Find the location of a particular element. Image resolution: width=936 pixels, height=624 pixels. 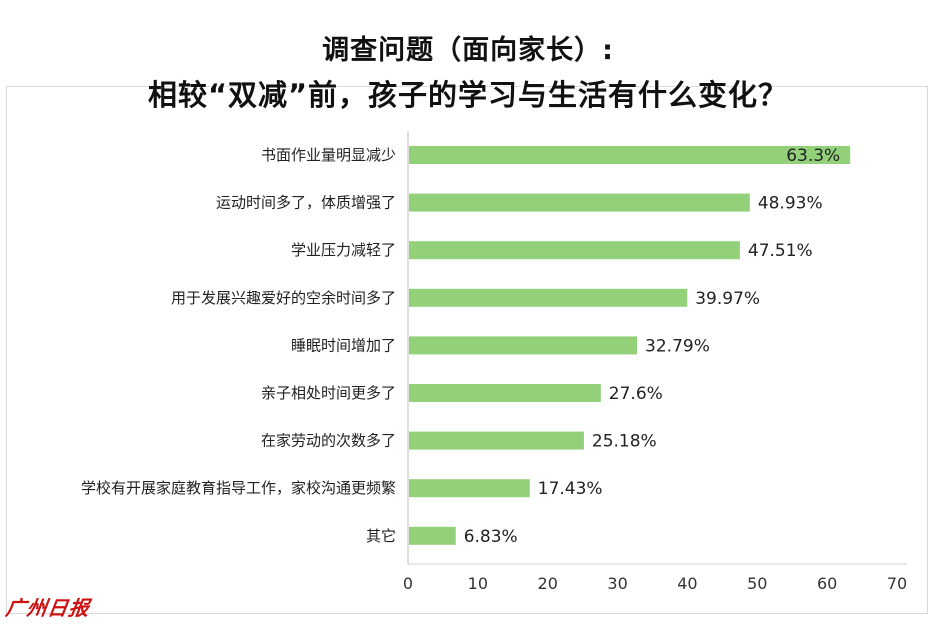

x-tick-label: 50 is located at coordinates (757, 583).